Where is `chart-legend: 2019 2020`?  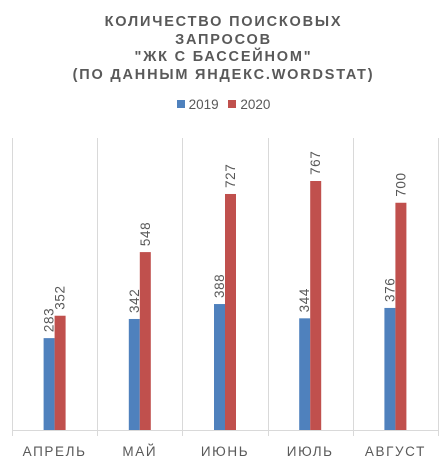 chart-legend: 2019 2020 is located at coordinates (223, 105).